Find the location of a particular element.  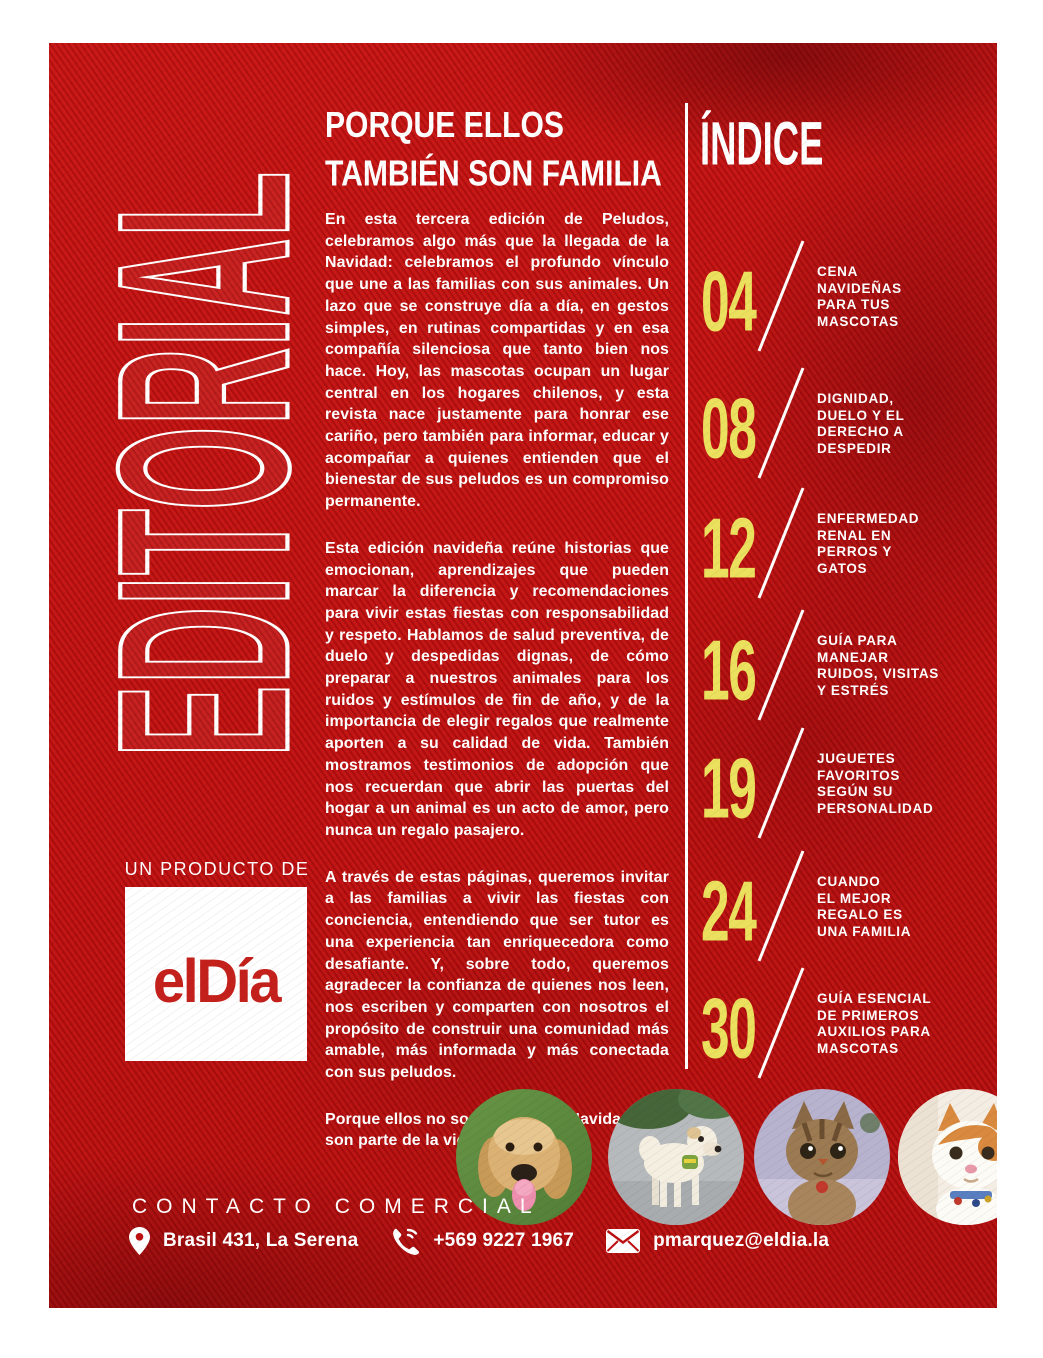

indice-heading: ÍNDICE is located at coordinates (762, 144).